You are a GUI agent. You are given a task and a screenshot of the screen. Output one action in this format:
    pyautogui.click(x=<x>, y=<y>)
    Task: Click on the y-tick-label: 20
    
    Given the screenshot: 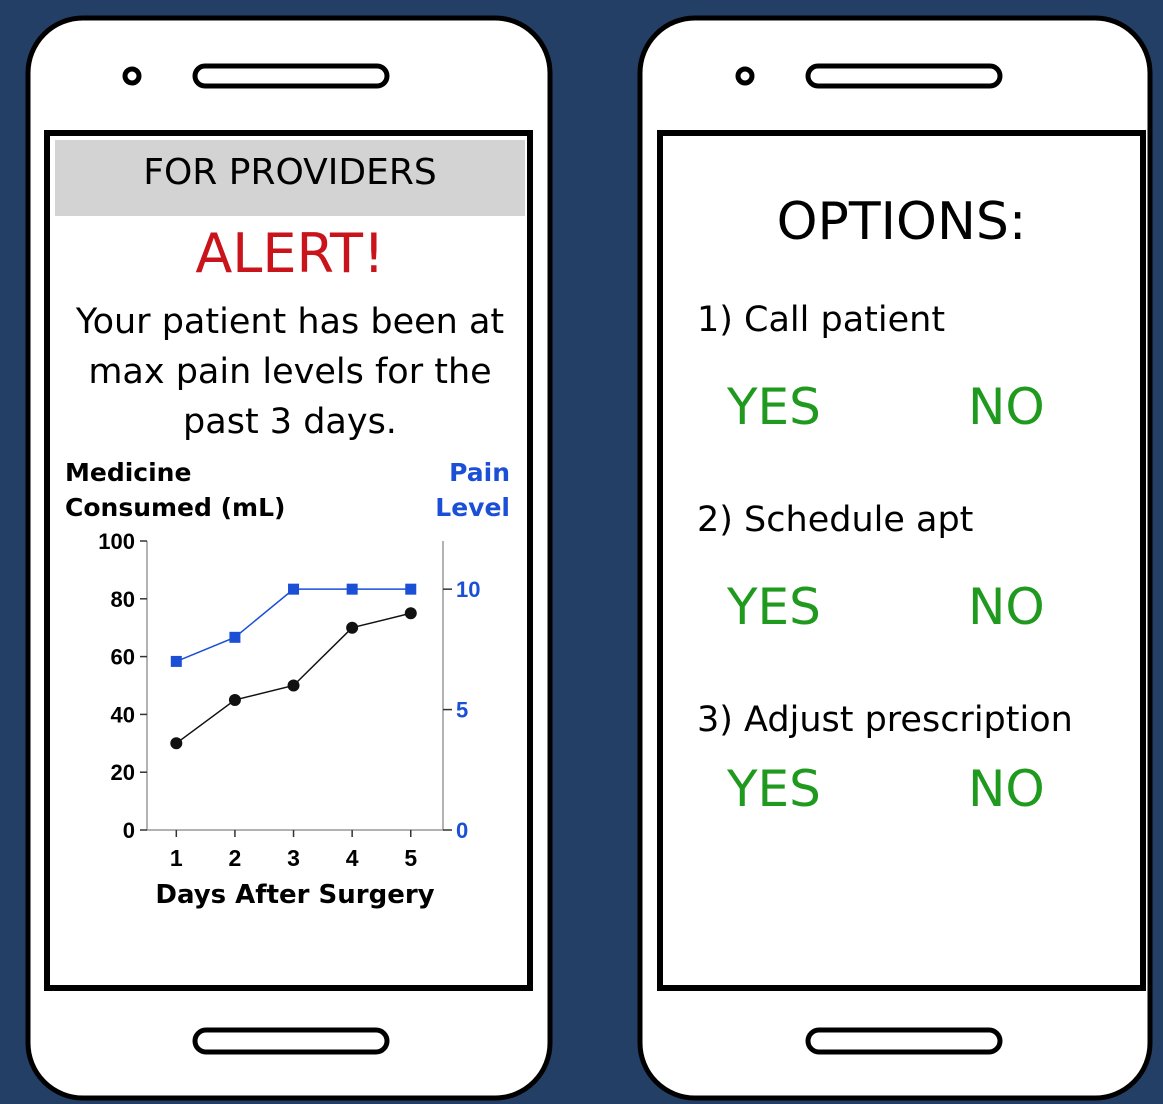 What is the action you would take?
    pyautogui.click(x=123, y=772)
    